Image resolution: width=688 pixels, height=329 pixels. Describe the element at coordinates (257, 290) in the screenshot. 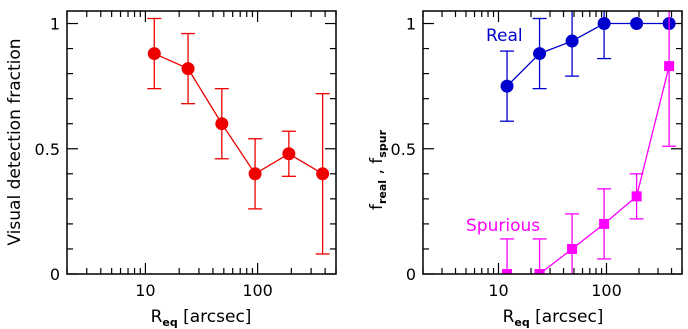

I see `left-x-tick-label: 100` at that location.